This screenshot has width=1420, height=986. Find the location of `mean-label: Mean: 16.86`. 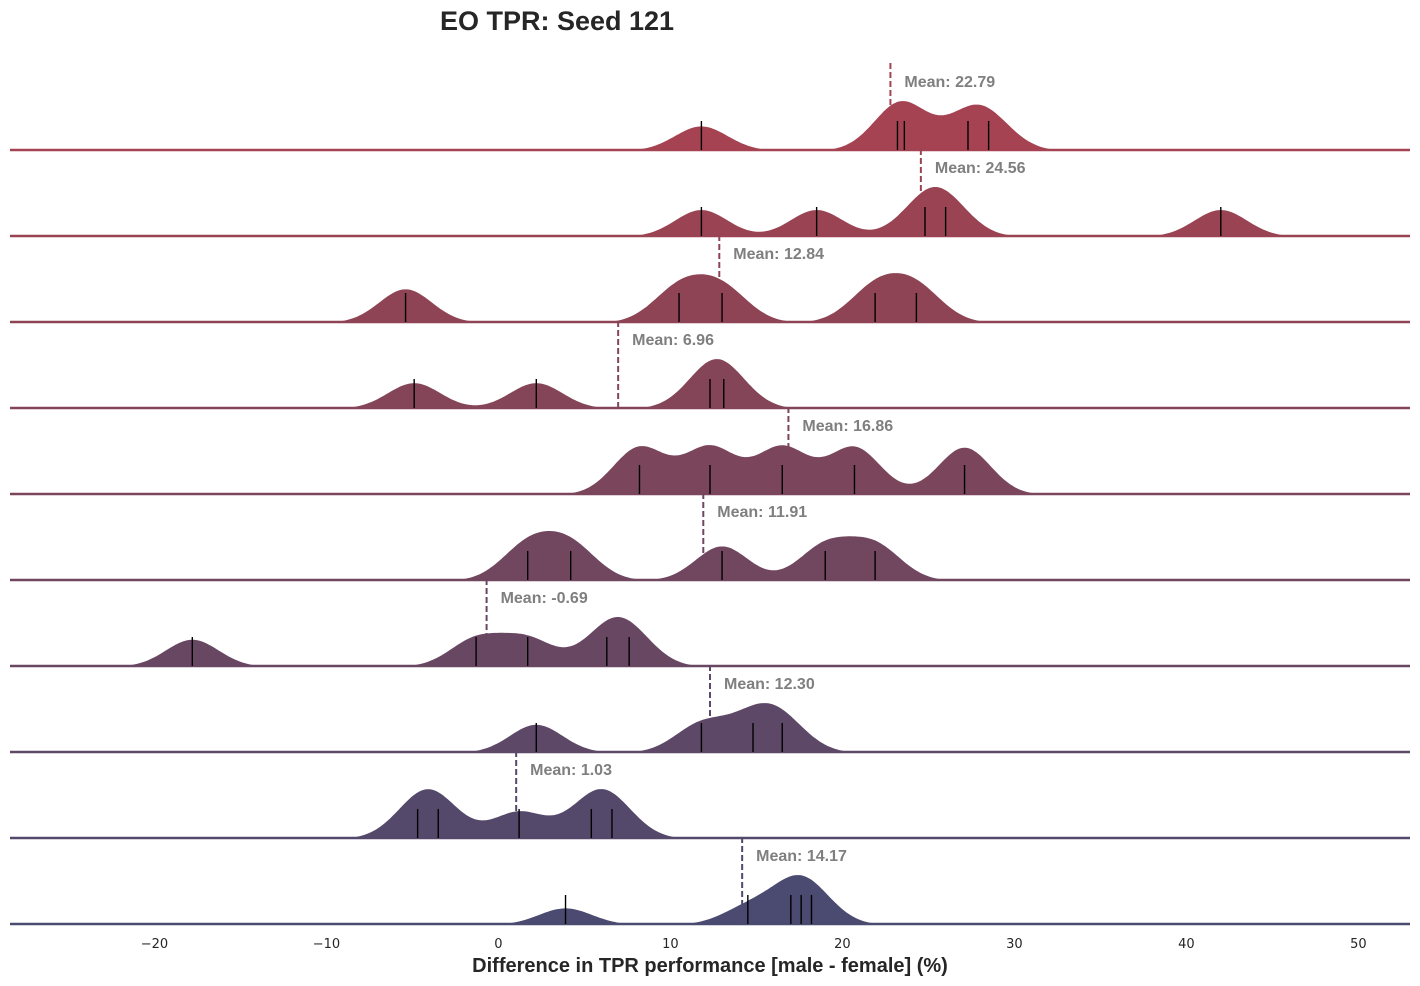

mean-label: Mean: 16.86 is located at coordinates (847, 426).